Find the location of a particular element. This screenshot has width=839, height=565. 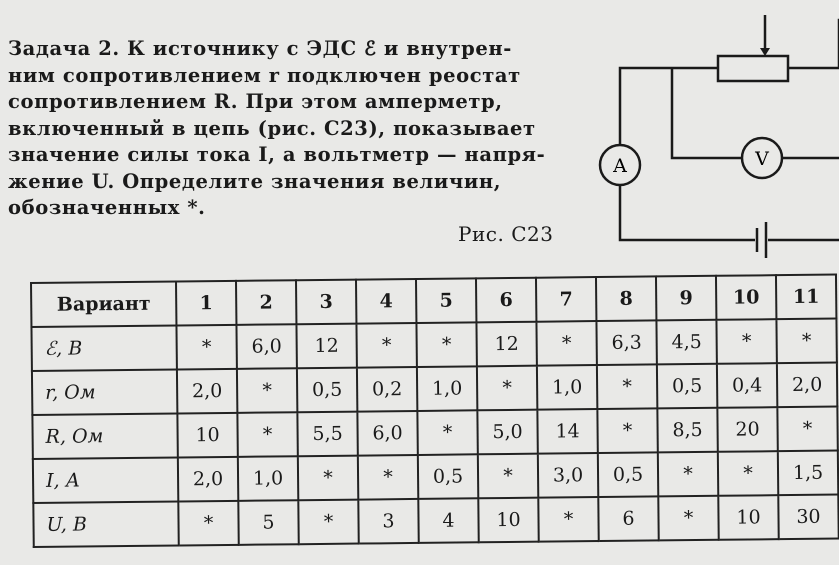

table-cell: 14 is located at coordinates (567, 431).